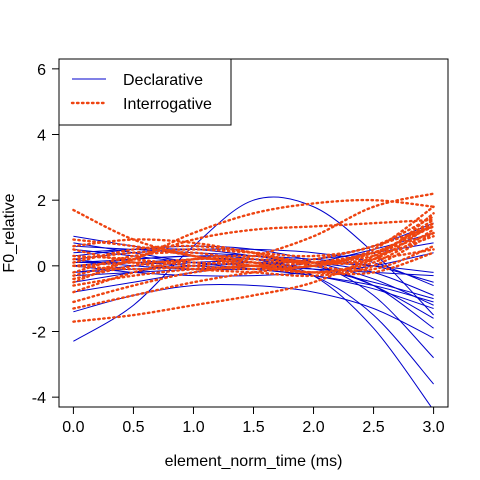 The image size is (480, 480). I want to click on x-tick-label: 0.0, so click(73, 427).